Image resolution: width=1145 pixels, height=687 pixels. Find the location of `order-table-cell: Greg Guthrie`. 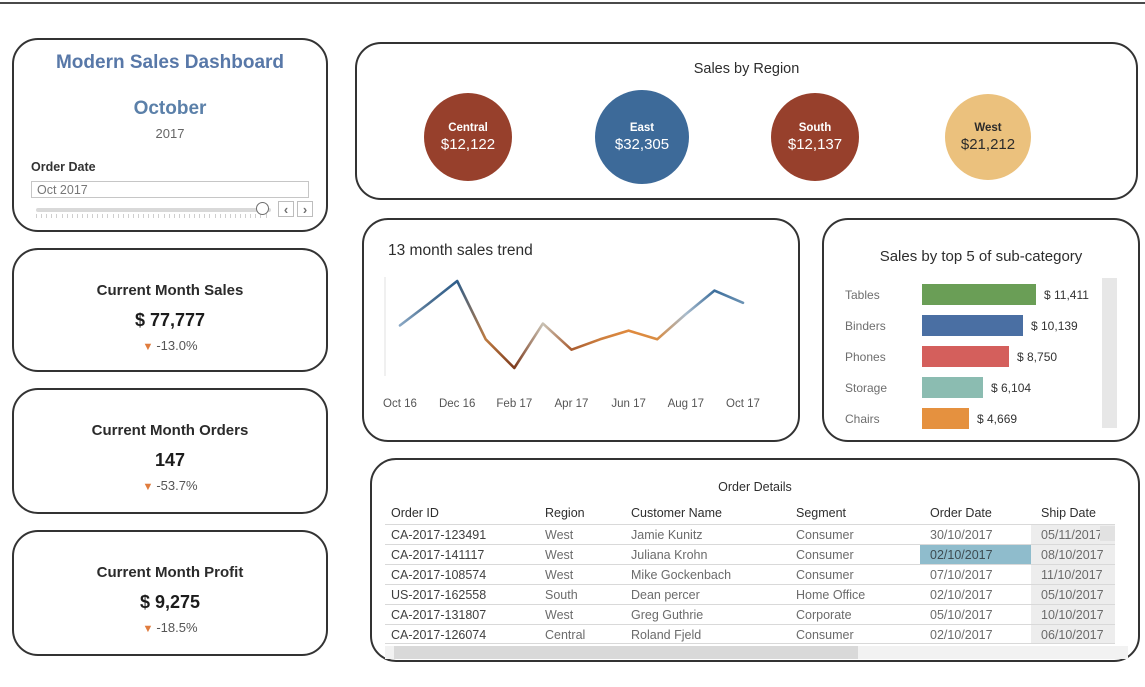

order-table-cell: Greg Guthrie is located at coordinates (667, 615).